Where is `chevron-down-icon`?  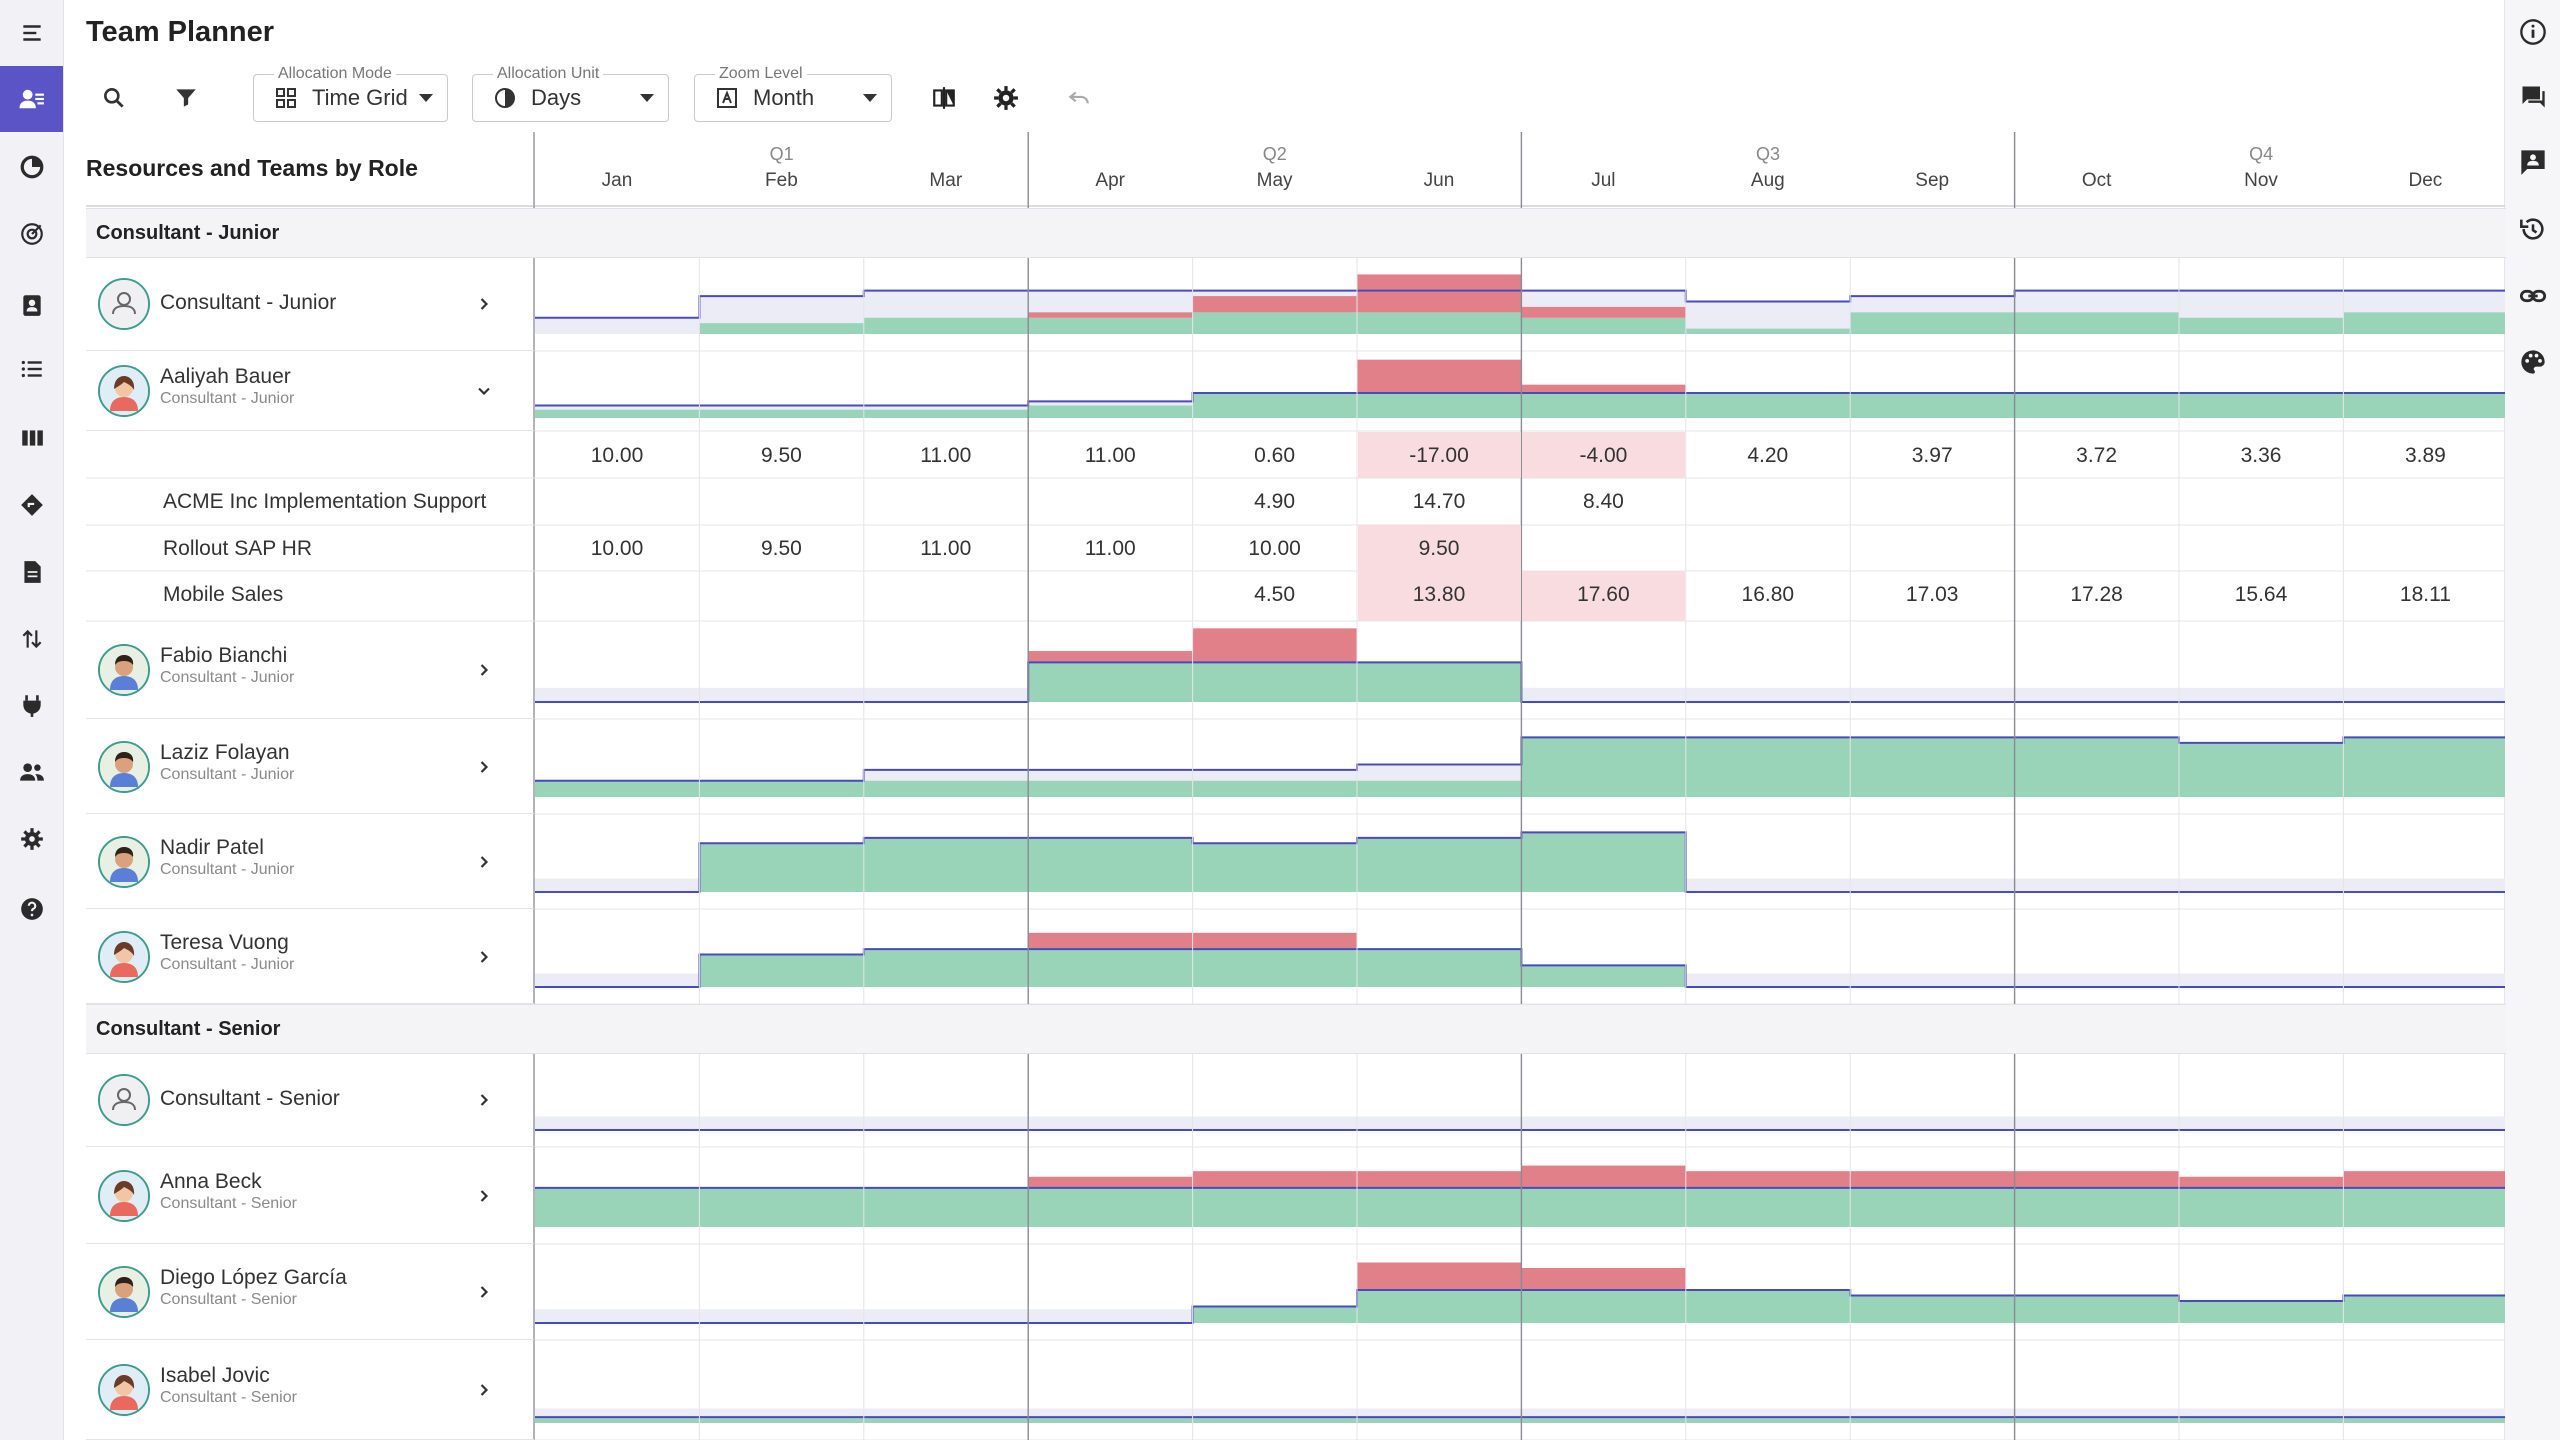
chevron-down-icon is located at coordinates (484, 391).